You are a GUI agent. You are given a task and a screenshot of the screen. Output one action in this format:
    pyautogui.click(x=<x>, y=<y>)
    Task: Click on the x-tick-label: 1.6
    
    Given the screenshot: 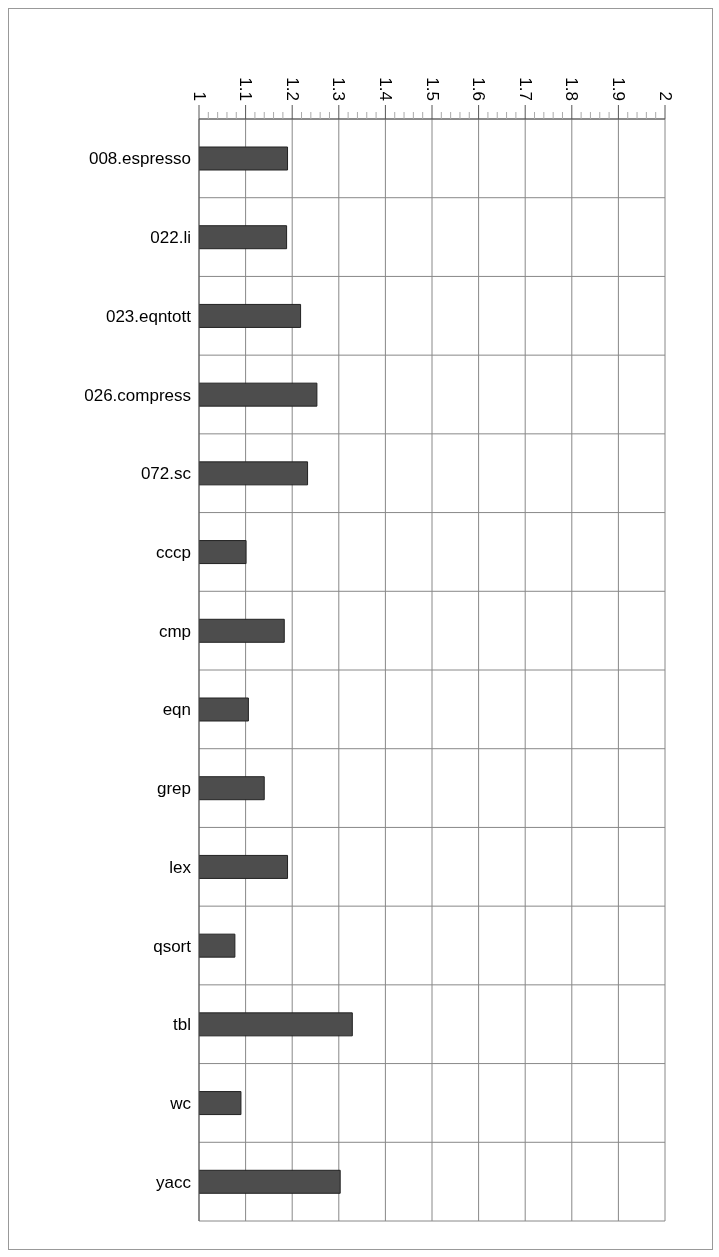 What is the action you would take?
    pyautogui.click(x=479, y=89)
    